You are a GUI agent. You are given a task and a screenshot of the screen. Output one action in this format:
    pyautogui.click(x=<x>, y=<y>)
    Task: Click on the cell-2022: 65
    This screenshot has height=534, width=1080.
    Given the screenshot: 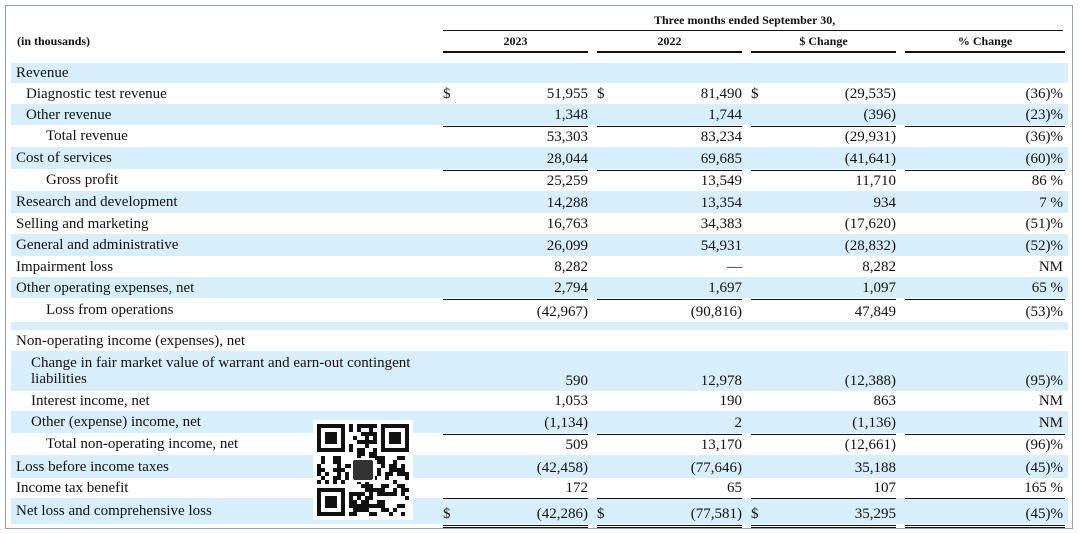 What is the action you would take?
    pyautogui.click(x=669, y=488)
    